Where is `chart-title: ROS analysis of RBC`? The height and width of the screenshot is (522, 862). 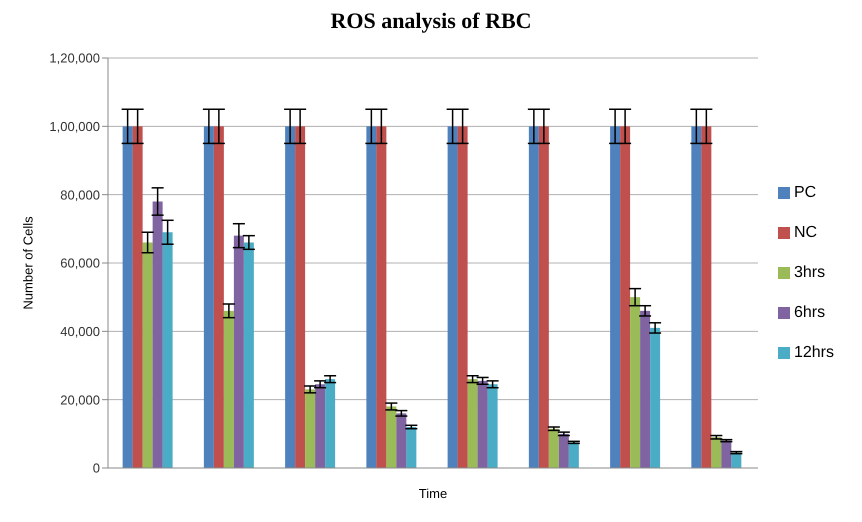 chart-title: ROS analysis of RBC is located at coordinates (431, 21).